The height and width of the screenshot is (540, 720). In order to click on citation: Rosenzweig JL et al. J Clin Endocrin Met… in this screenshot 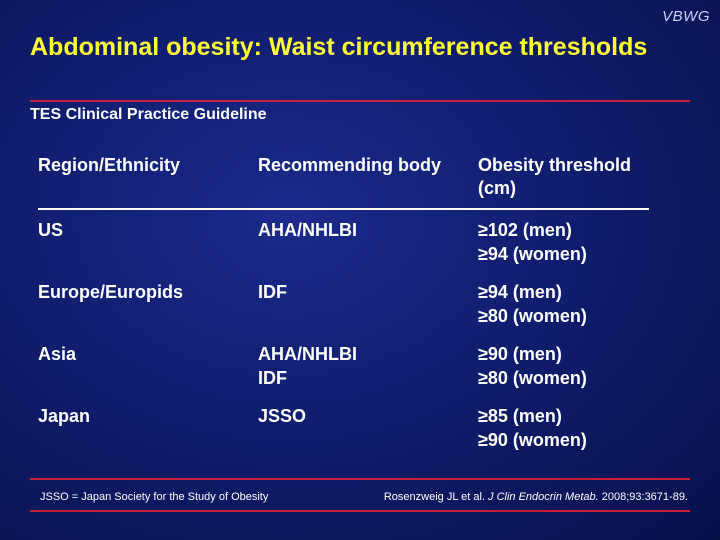, I will do `click(536, 497)`.